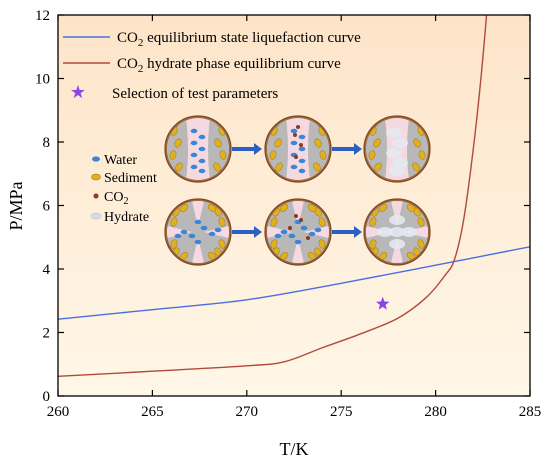 This screenshot has height=463, width=550. What do you see at coordinates (239, 39) in the screenshot?
I see `legend-label-liquefaction: CO2 equilibrium state liquefaction curve` at bounding box center [239, 39].